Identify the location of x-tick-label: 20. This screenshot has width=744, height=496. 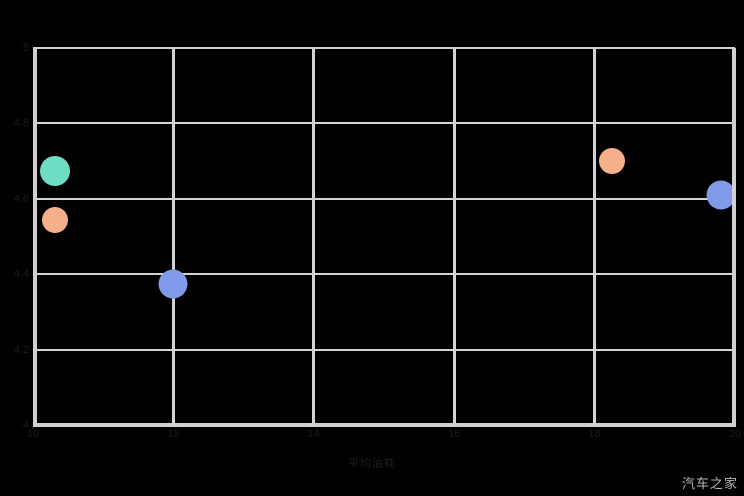
(735, 434).